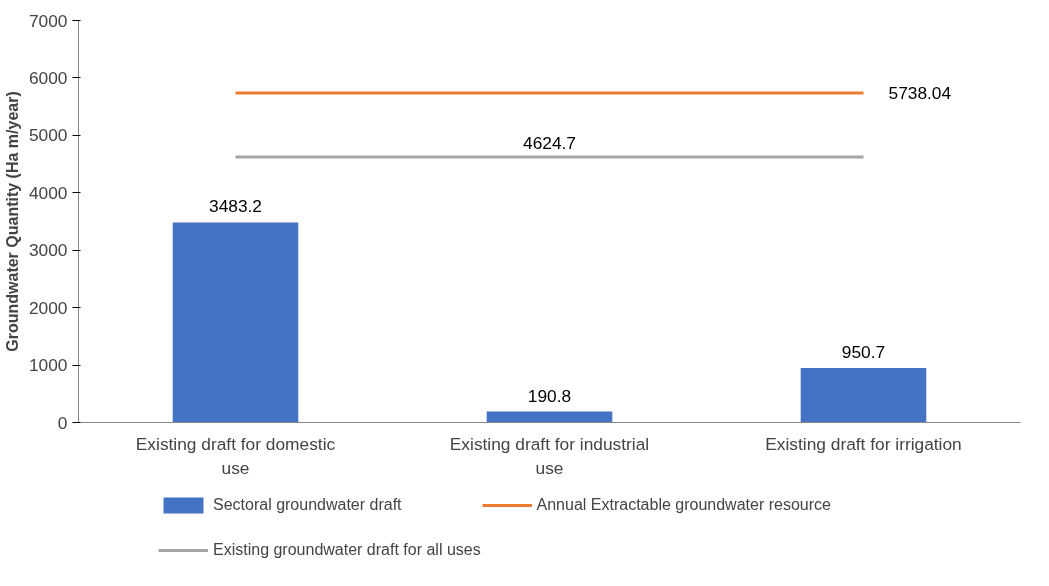 The image size is (1049, 586). I want to click on legend-label: Sectoral groundwater draft, so click(307, 505).